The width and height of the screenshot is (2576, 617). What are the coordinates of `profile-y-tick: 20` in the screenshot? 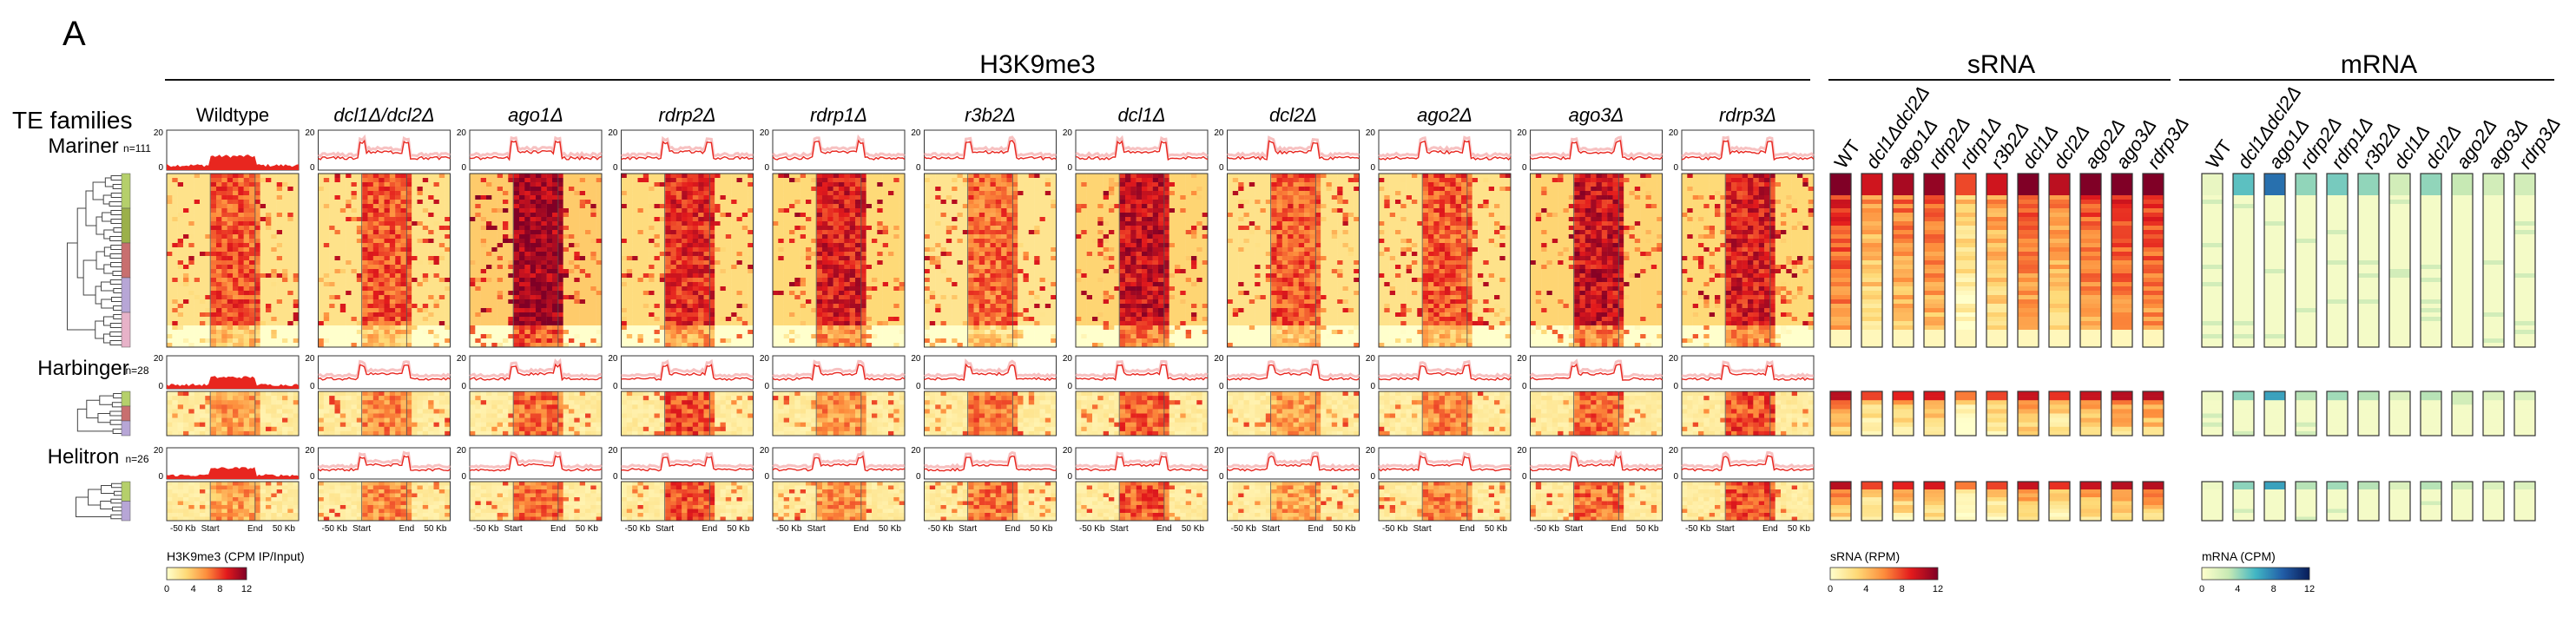 It's located at (613, 133).